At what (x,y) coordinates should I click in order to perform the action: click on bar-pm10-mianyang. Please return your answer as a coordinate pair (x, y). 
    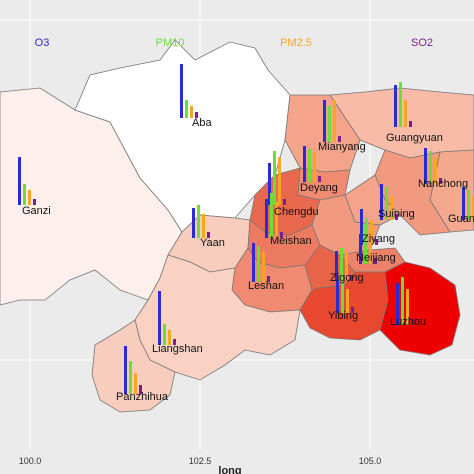
    Looking at the image, I should click on (329, 124).